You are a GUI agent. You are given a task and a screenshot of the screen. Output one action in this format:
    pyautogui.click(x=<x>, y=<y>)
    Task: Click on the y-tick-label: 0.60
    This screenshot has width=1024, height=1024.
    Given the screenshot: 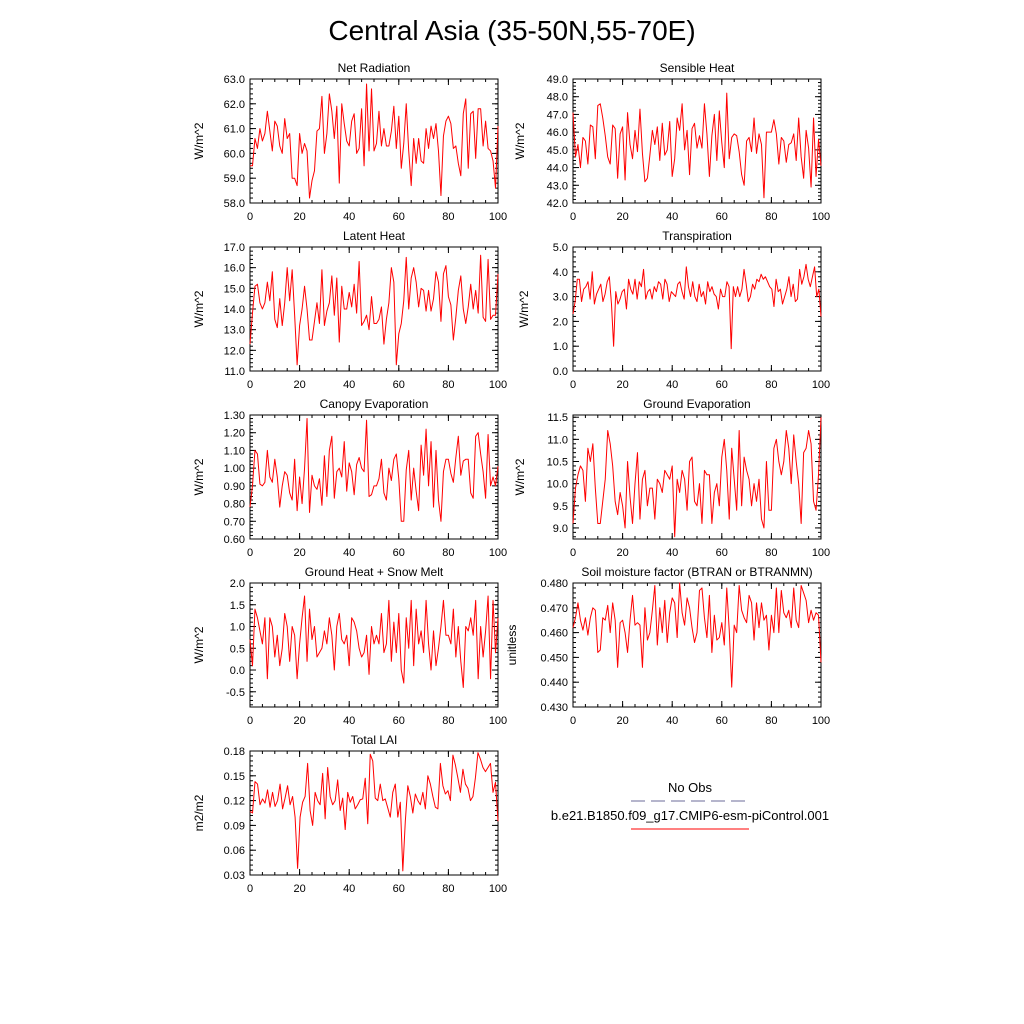 What is the action you would take?
    pyautogui.click(x=234, y=540)
    